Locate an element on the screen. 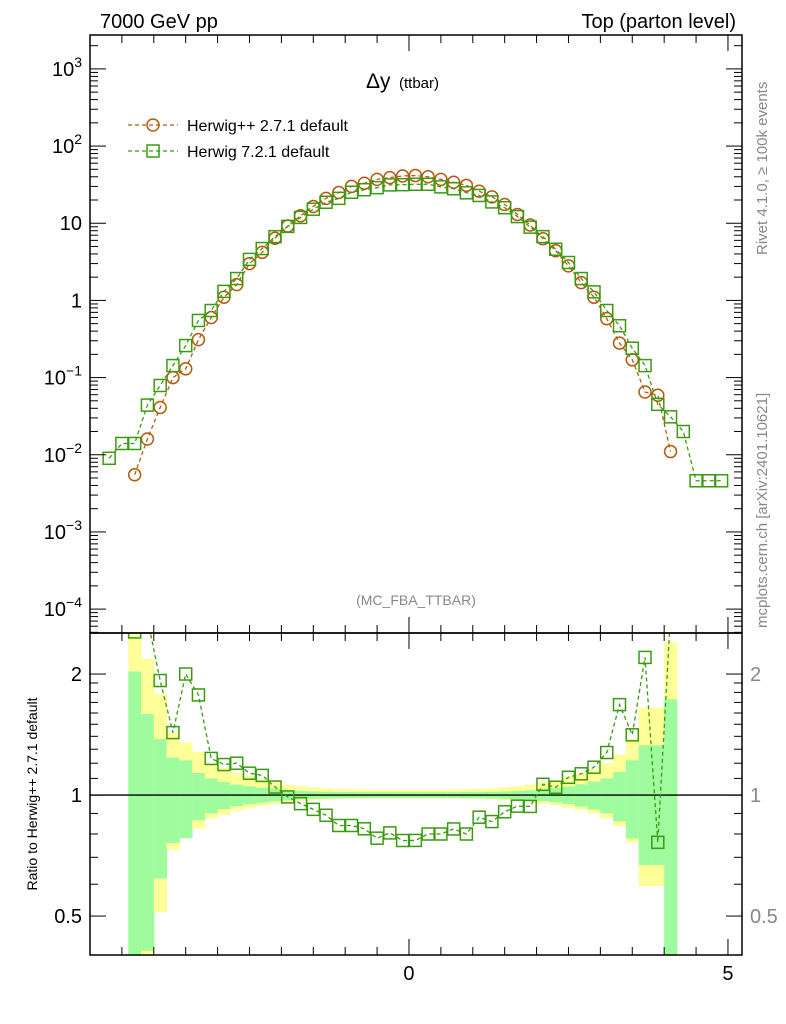 The image size is (786, 1024). y-tick-label-exp: −4 is located at coordinates (74, 602).